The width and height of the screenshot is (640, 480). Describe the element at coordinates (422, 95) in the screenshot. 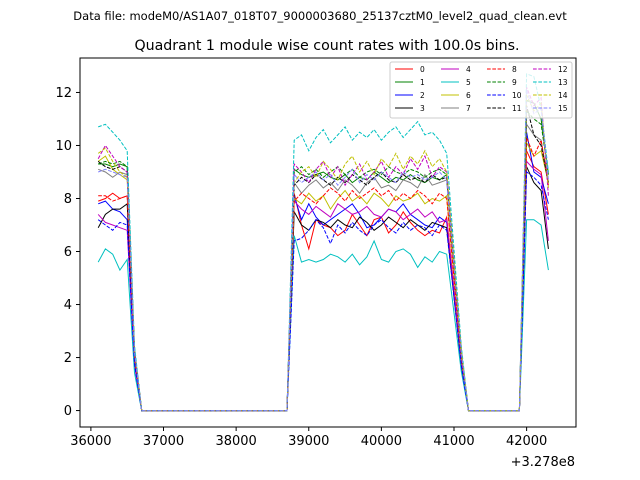

I see `legend-label-2: 2` at that location.